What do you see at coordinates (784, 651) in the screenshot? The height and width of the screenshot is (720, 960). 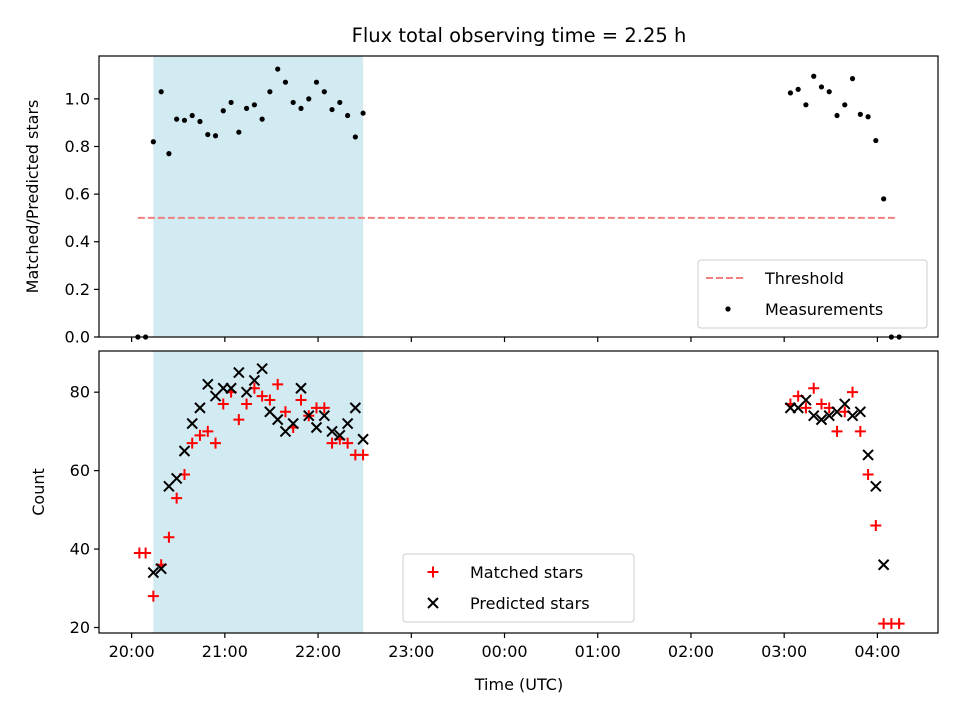 I see `x-tick-label: 03:00` at bounding box center [784, 651].